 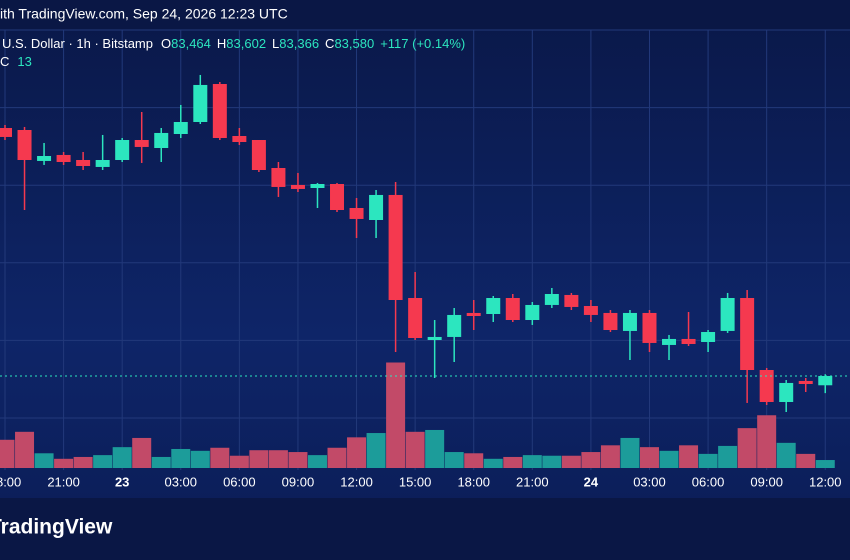 What do you see at coordinates (354, 43) in the screenshot?
I see `ohlc-value: 83,580` at bounding box center [354, 43].